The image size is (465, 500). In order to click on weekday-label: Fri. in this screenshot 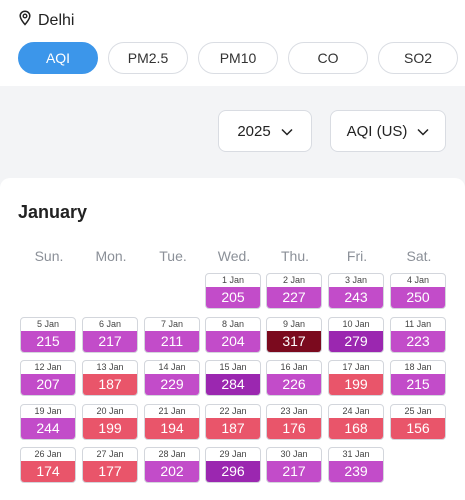, I will do `click(357, 256)`.